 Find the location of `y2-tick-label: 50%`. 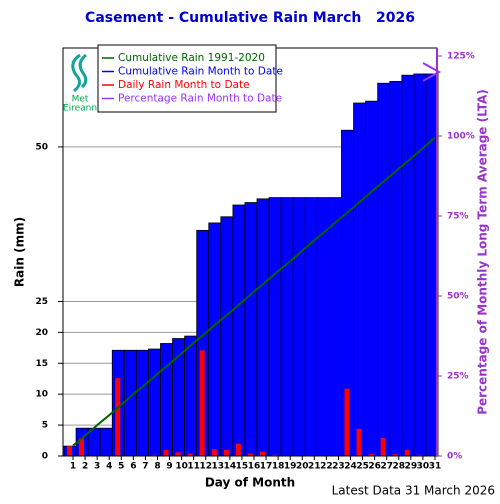

y2-tick-label: 50% is located at coordinates (458, 297).